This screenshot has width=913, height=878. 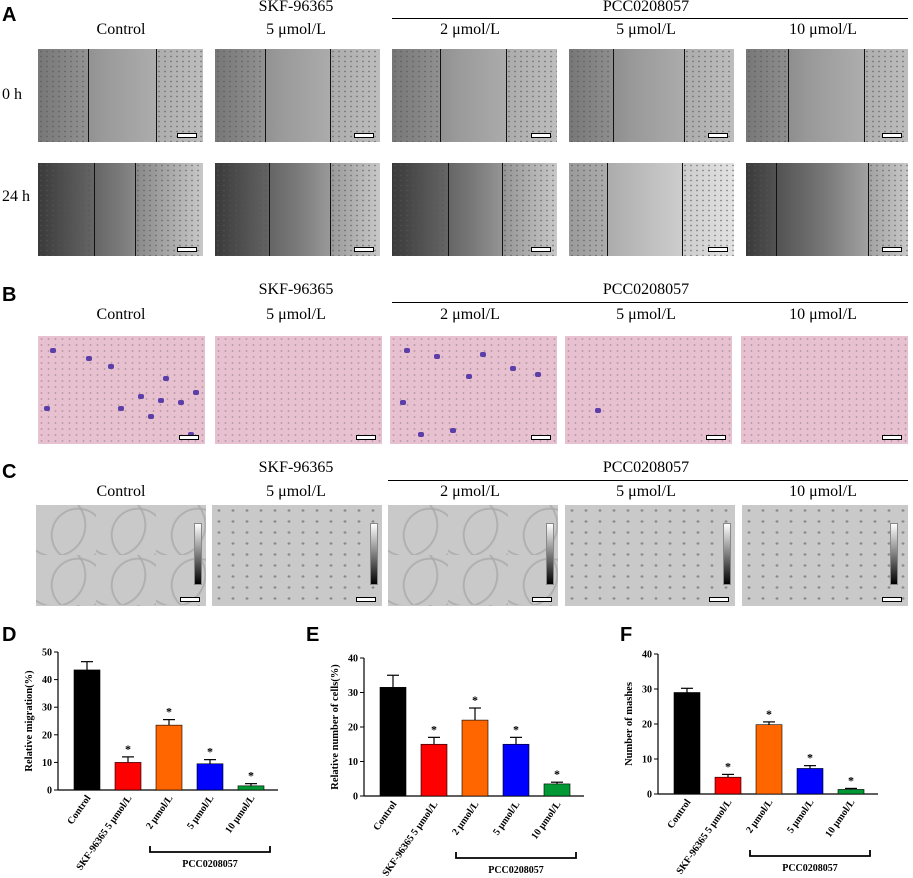 I want to click on scratch-image-pcc5-0h, so click(x=651, y=95).